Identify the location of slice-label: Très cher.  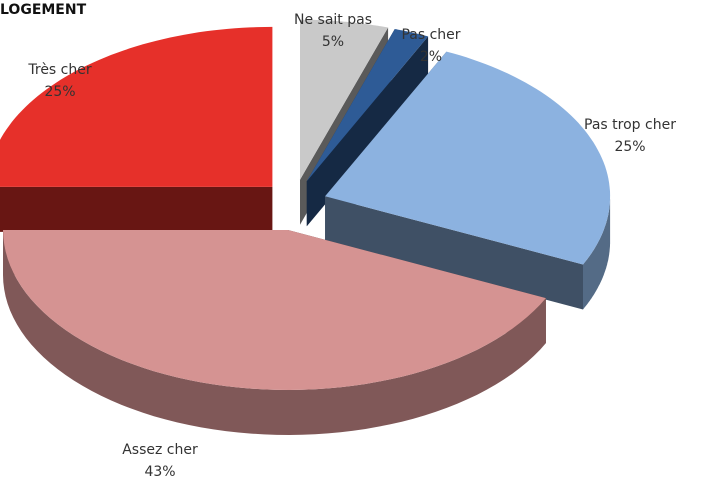
(59, 70).